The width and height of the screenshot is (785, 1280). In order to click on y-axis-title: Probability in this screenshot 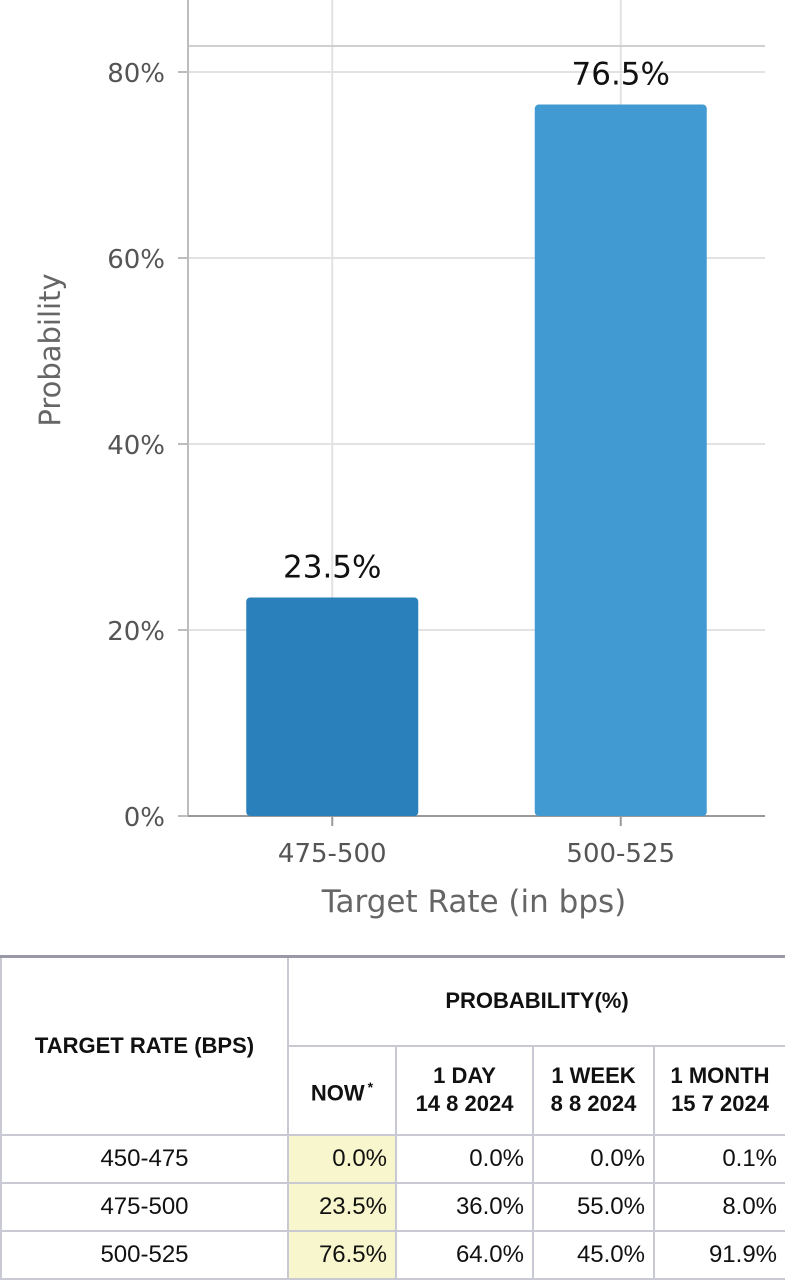, I will do `click(50, 349)`.